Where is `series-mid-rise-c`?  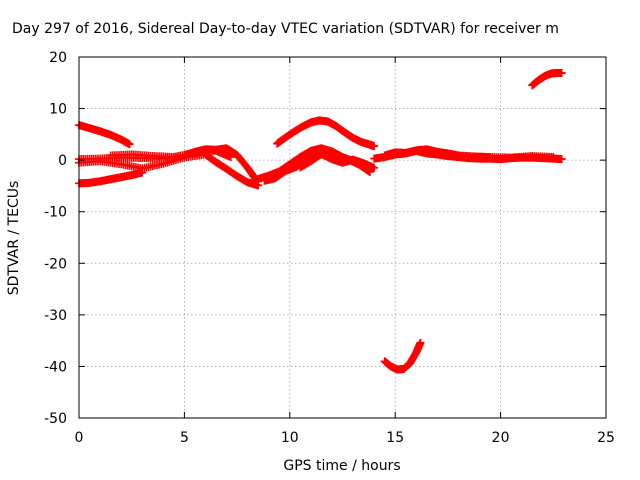
series-mid-rise-c is located at coordinates (337, 160).